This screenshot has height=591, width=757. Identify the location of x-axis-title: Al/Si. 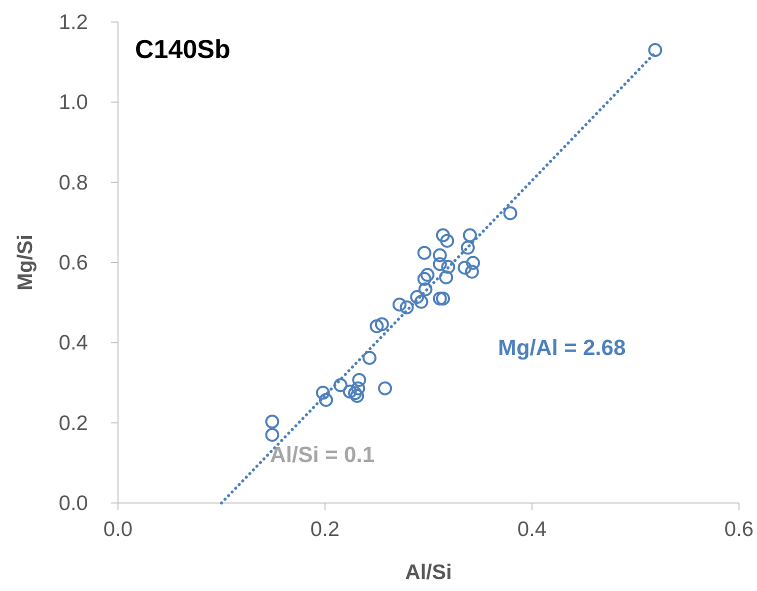
(428, 572).